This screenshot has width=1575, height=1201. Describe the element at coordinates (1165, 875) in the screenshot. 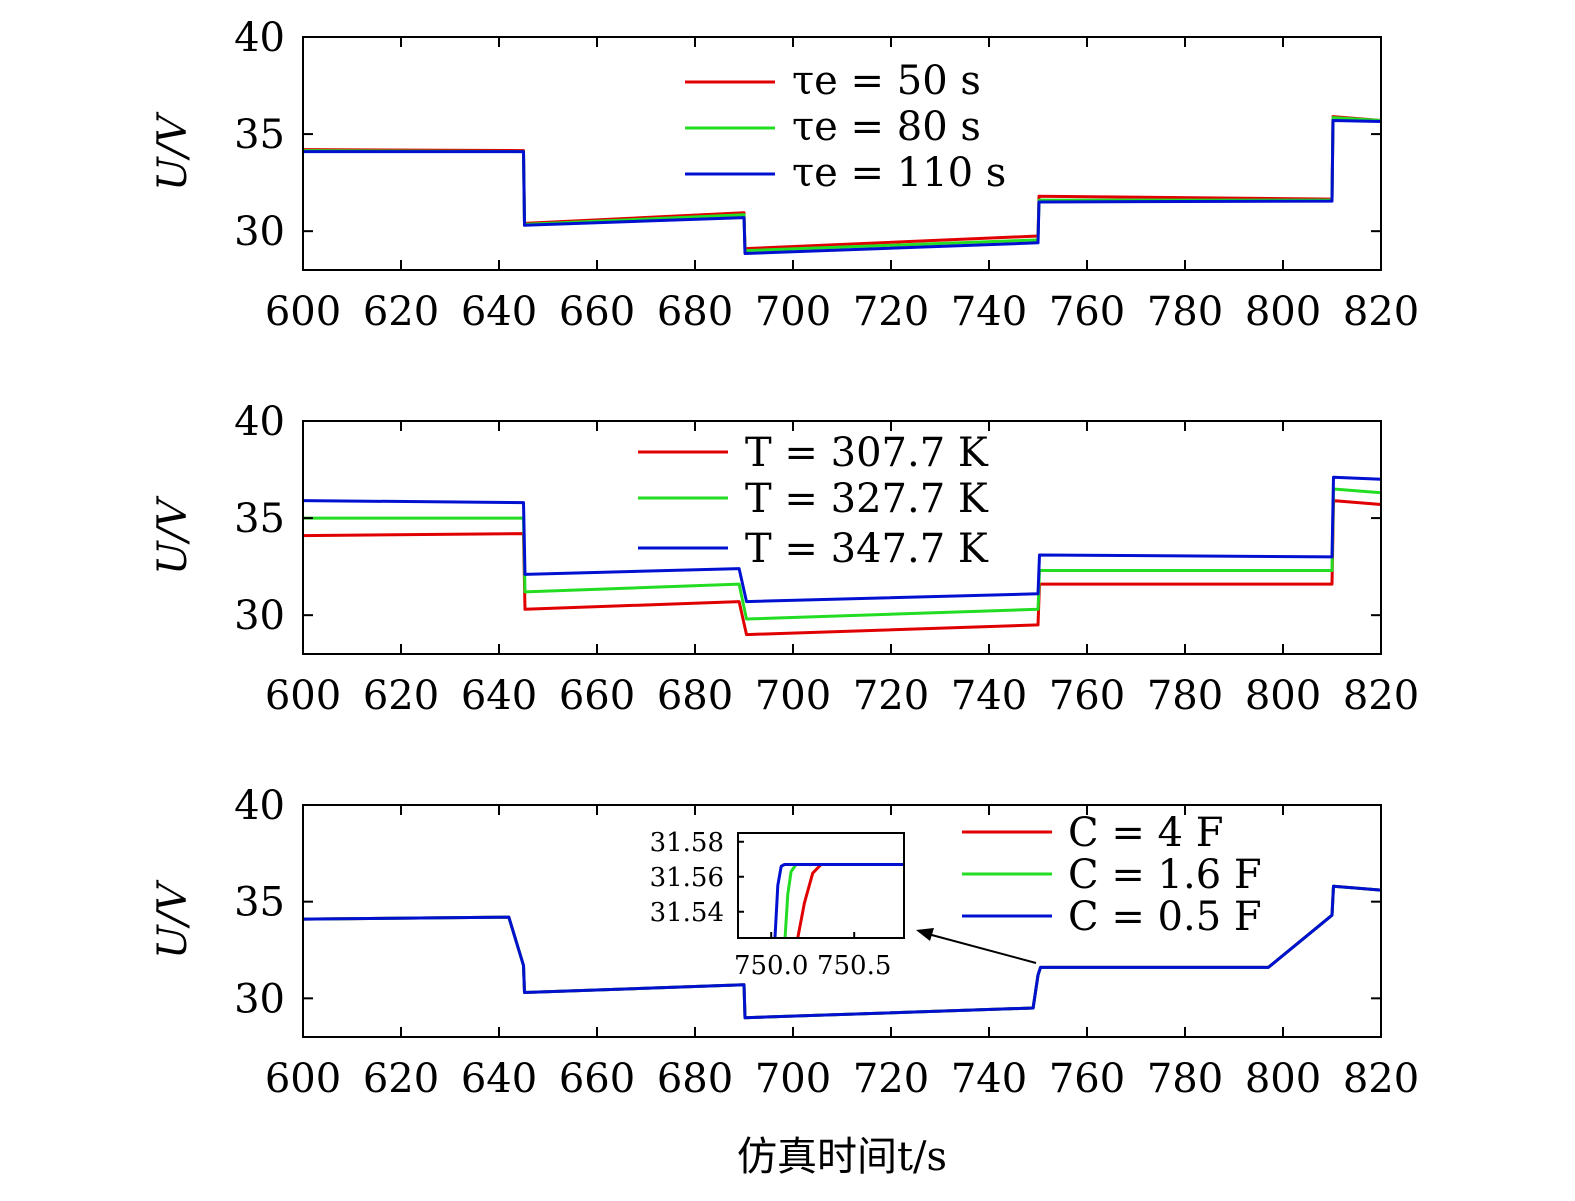

I see `legend-label-C1_6: C = 1.6 F` at that location.